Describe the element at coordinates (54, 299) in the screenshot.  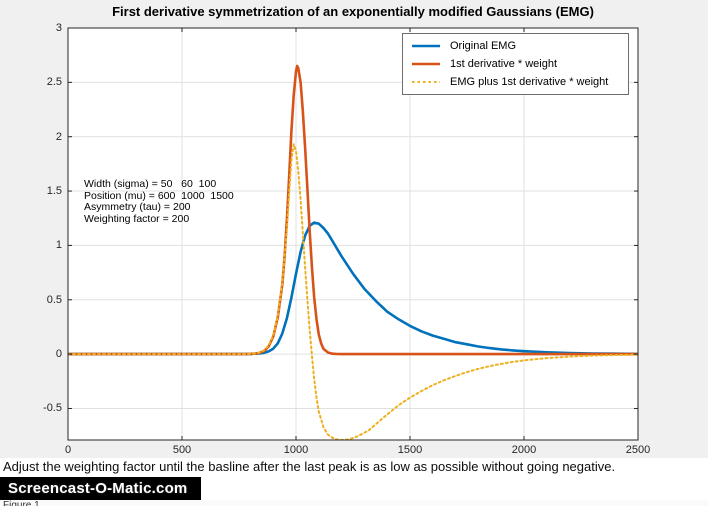
I see `y-tick-label: 0.5` at that location.